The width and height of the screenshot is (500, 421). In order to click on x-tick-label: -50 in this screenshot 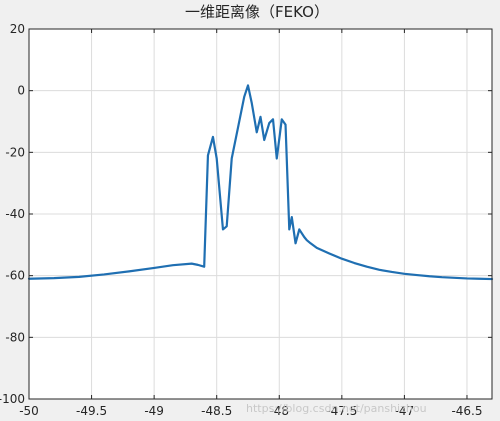, I will do `click(29, 411)`.